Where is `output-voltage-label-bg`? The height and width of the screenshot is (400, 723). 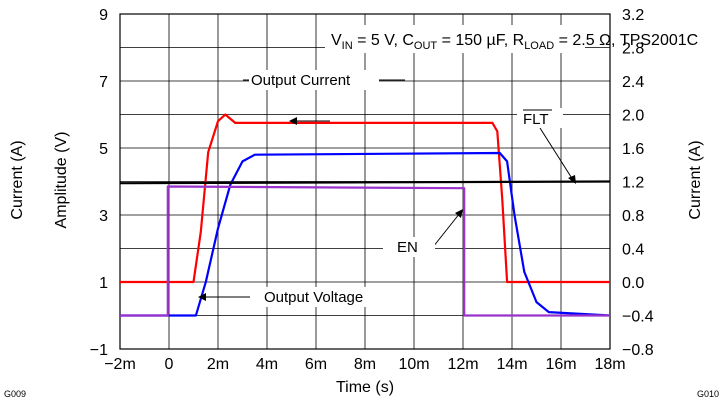
output-voltage-label-bg is located at coordinates (323, 297).